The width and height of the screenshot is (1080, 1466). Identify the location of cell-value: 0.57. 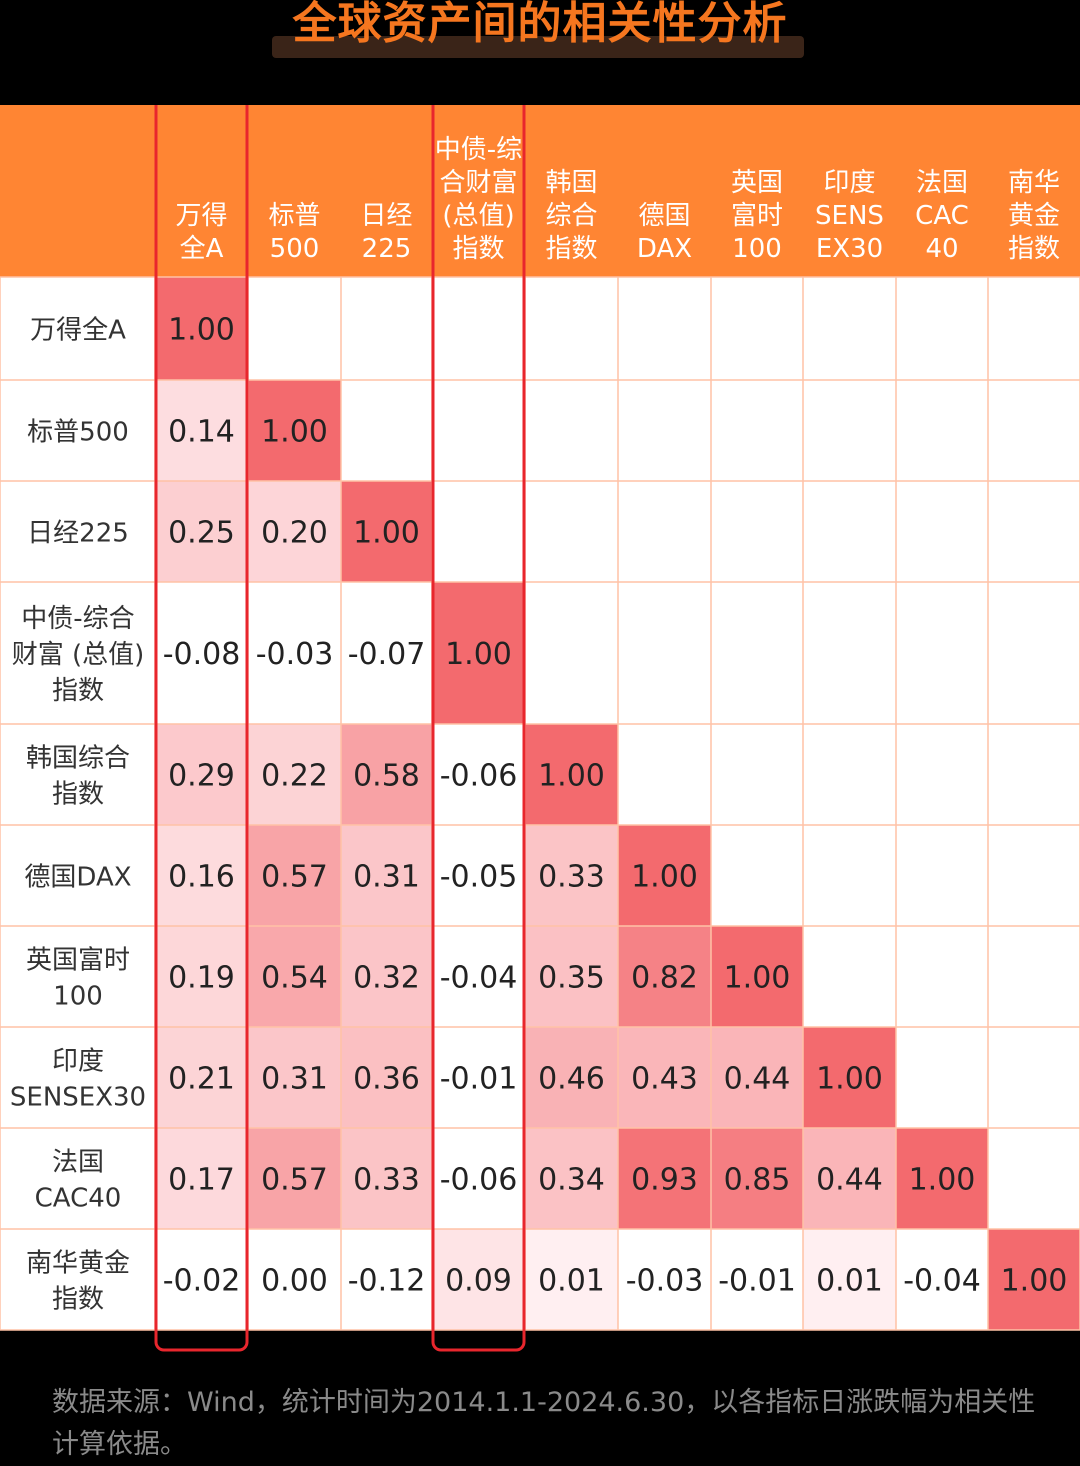
(294, 877).